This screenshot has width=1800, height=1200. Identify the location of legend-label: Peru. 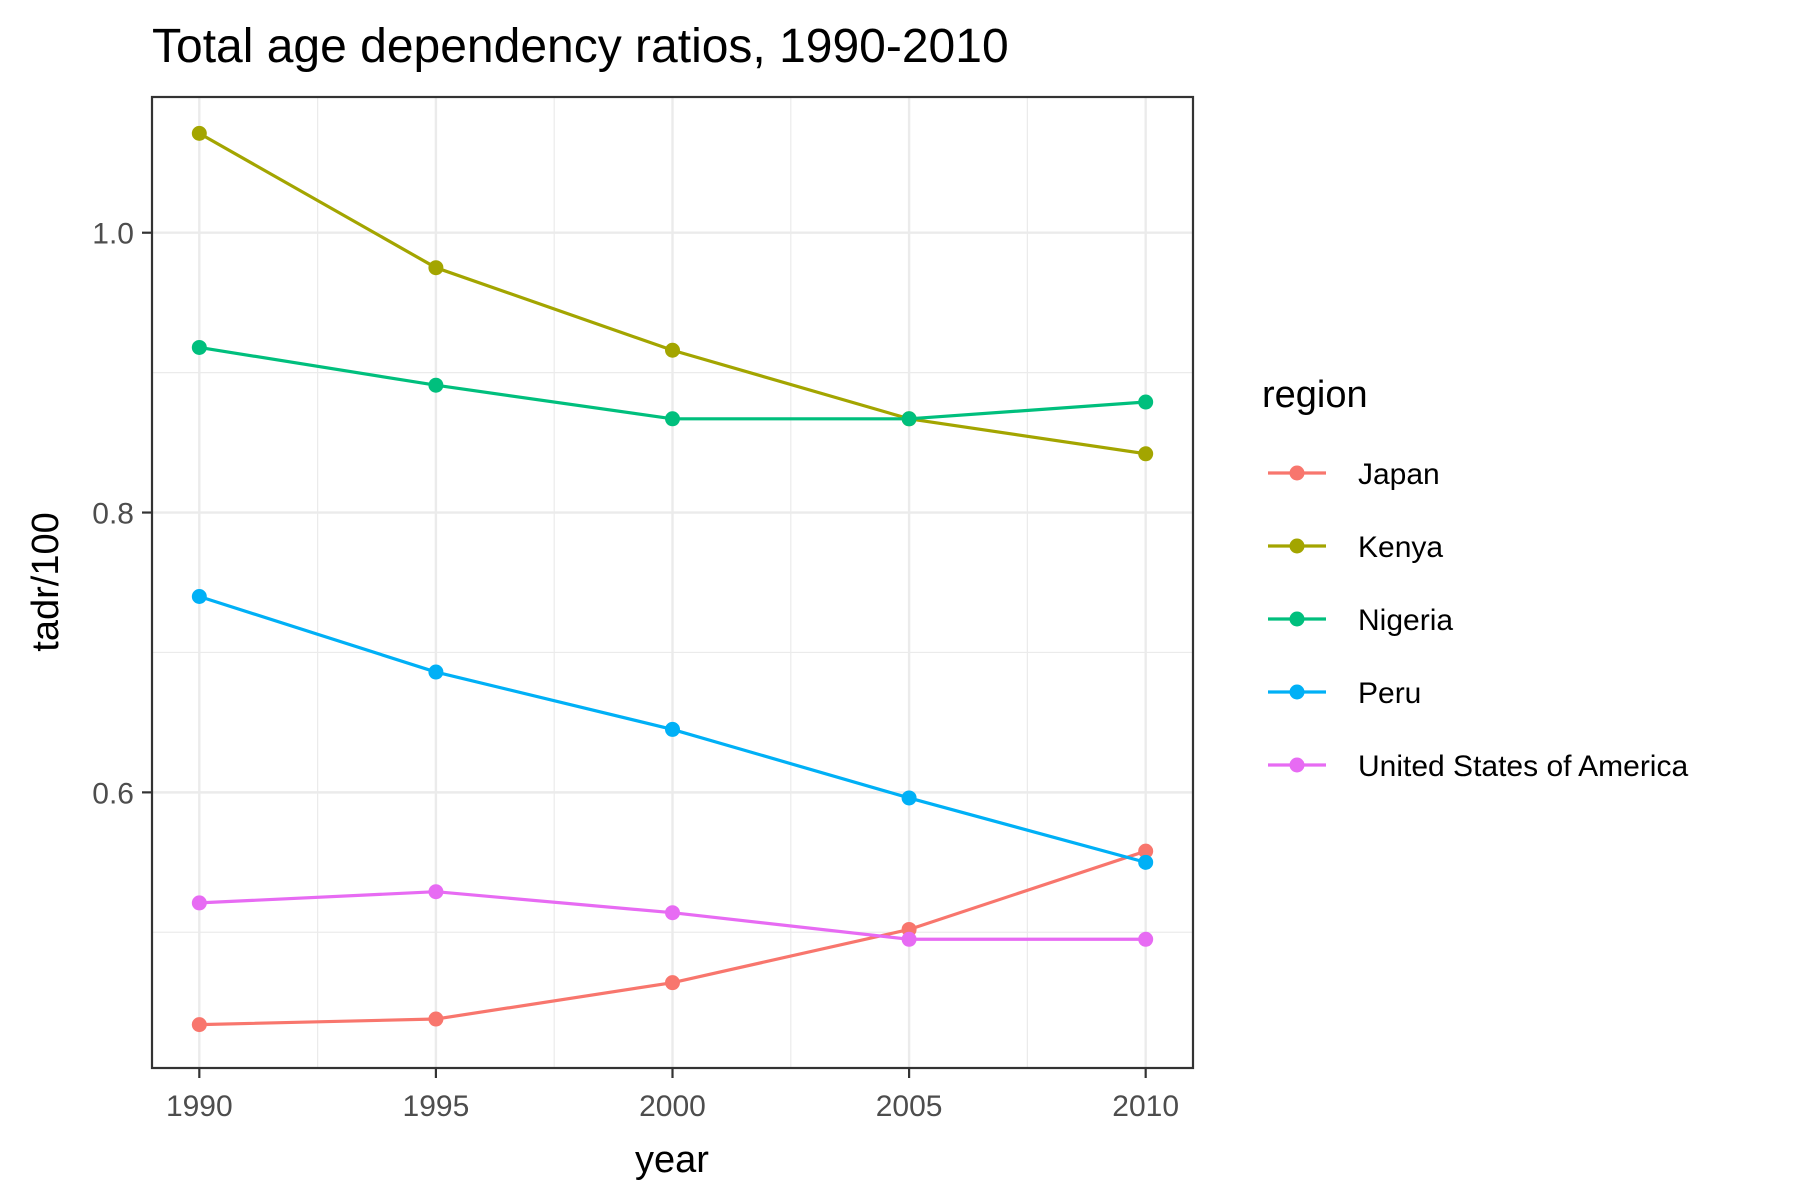
(1389, 693).